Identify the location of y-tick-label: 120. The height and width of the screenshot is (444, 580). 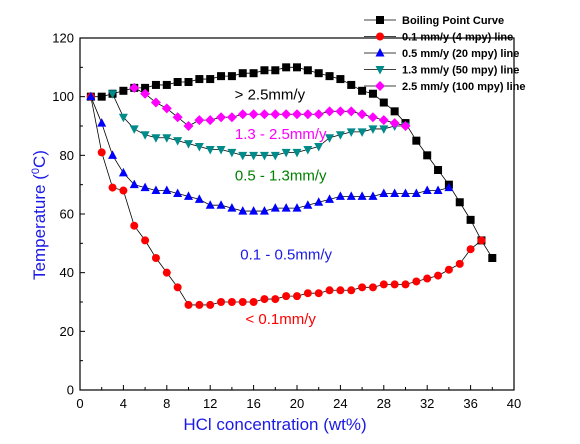
(63, 38).